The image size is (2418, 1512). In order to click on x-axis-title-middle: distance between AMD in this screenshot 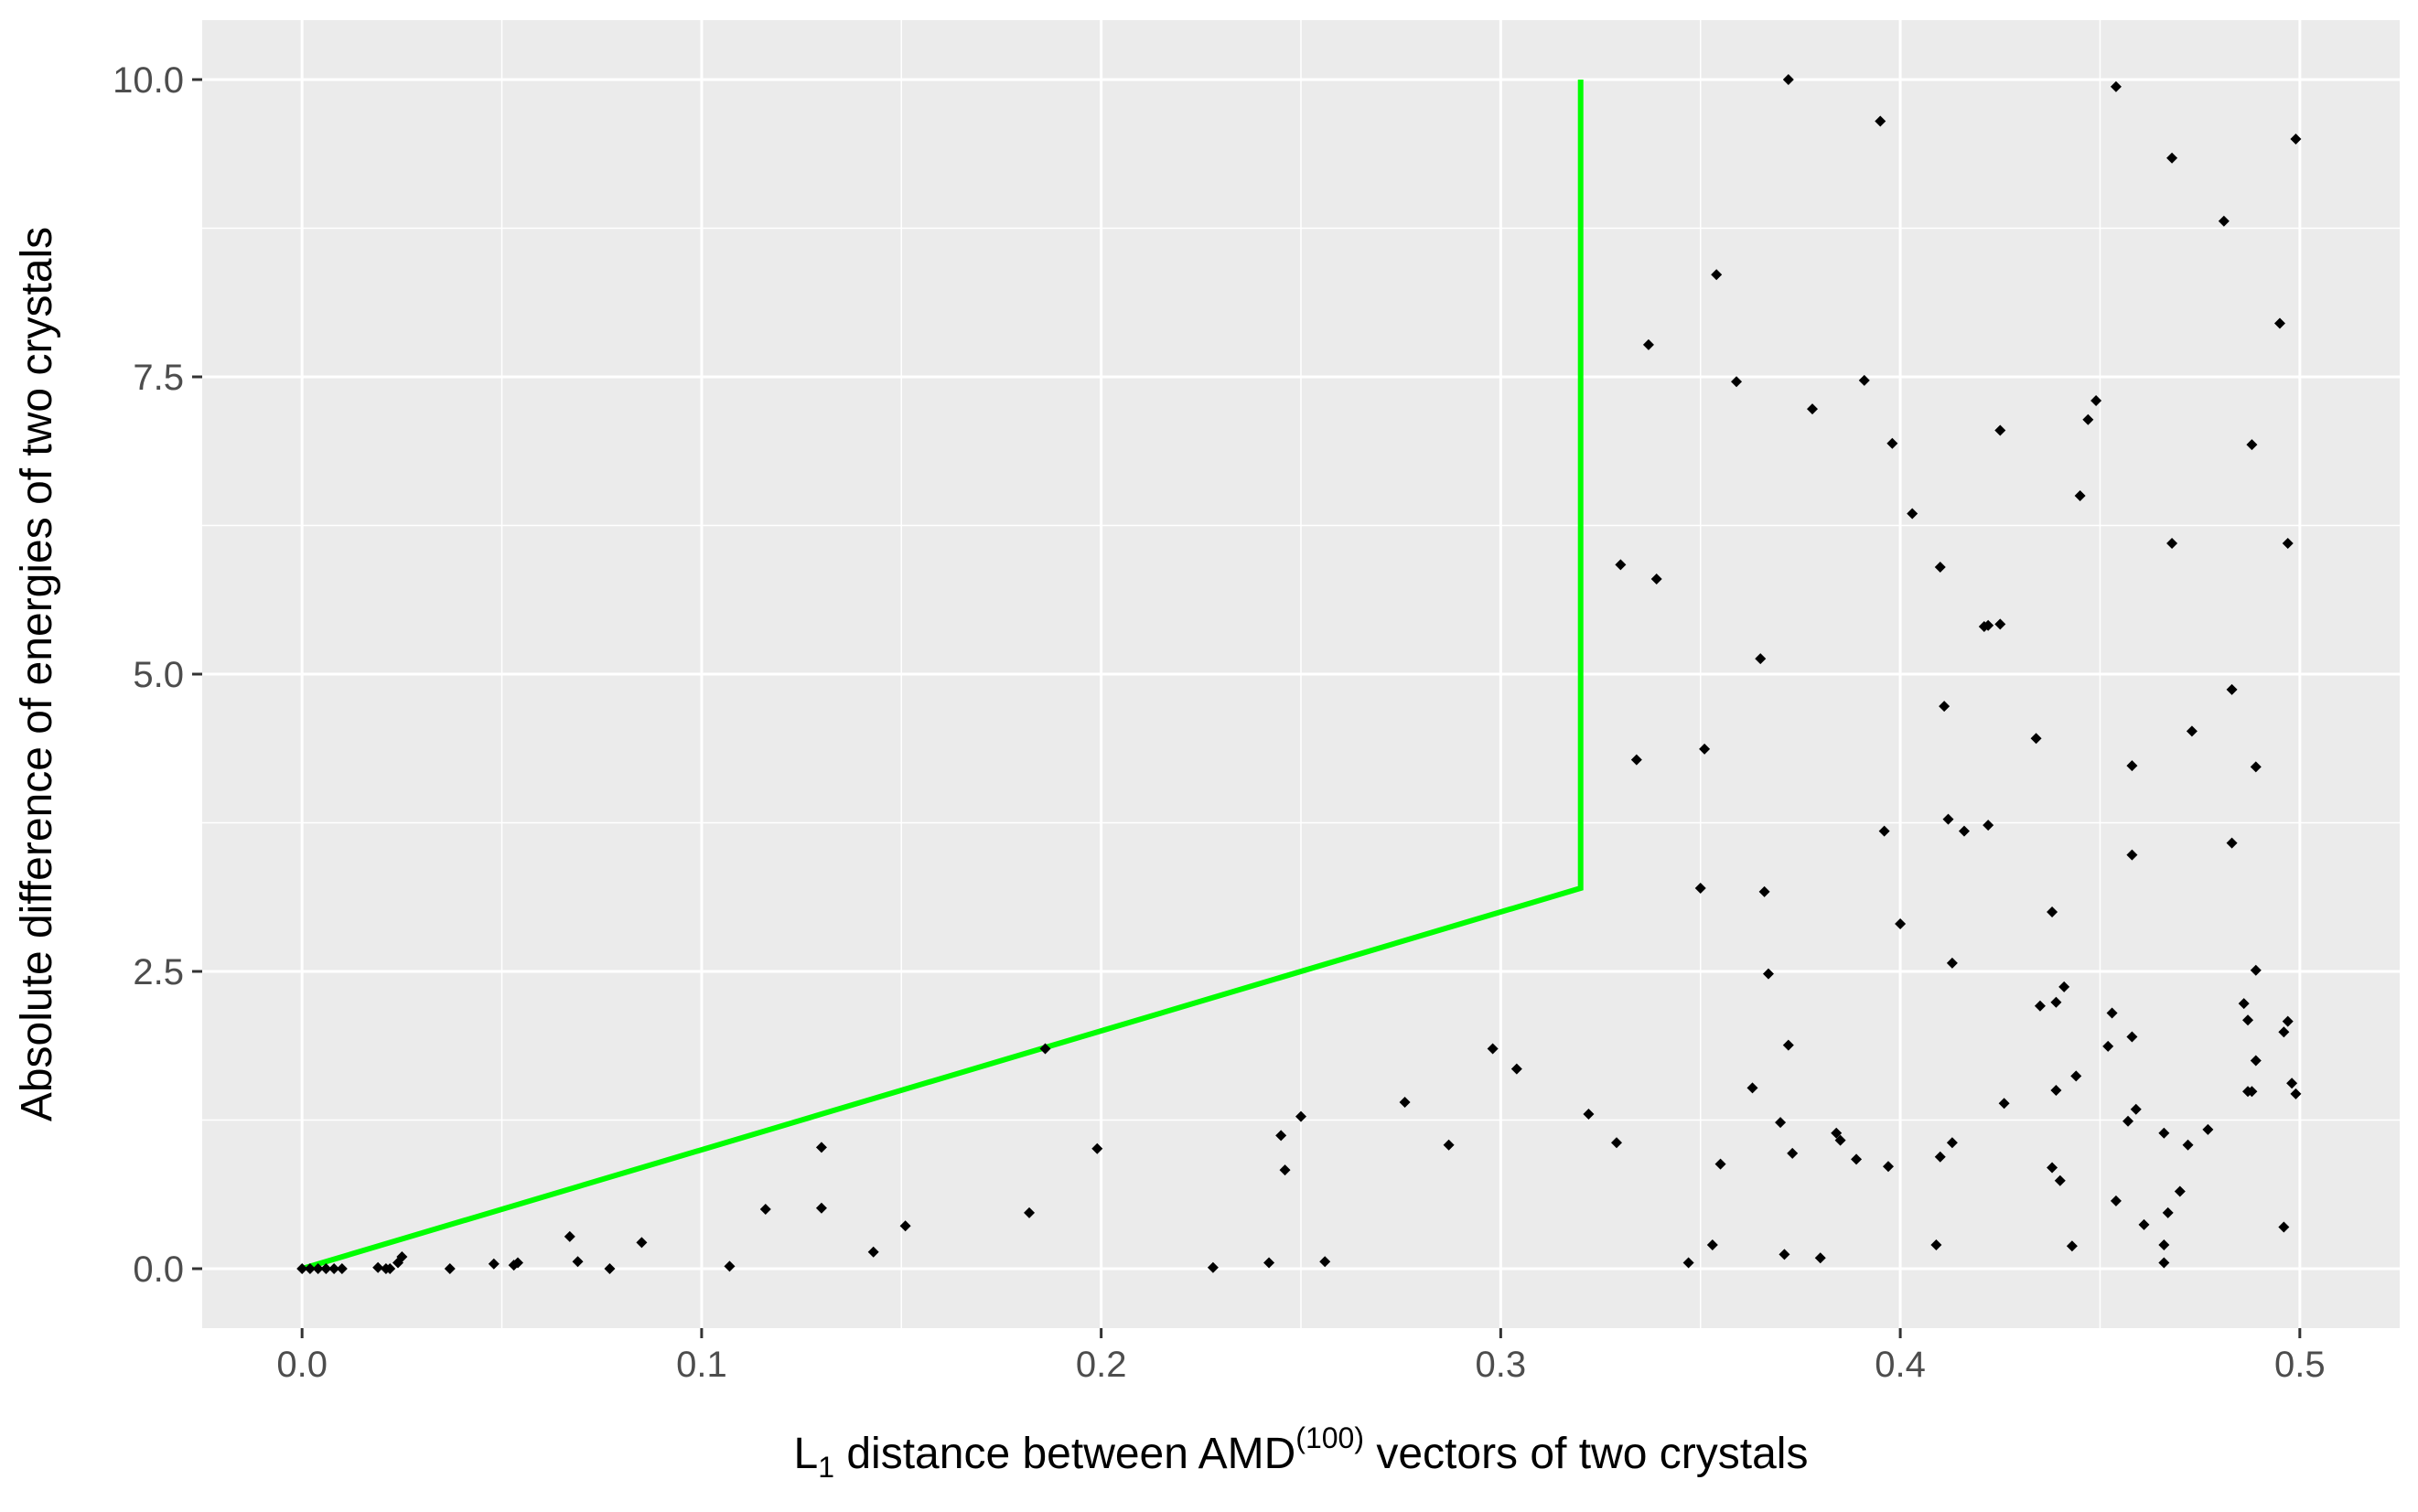, I will do `click(1064, 1454)`.